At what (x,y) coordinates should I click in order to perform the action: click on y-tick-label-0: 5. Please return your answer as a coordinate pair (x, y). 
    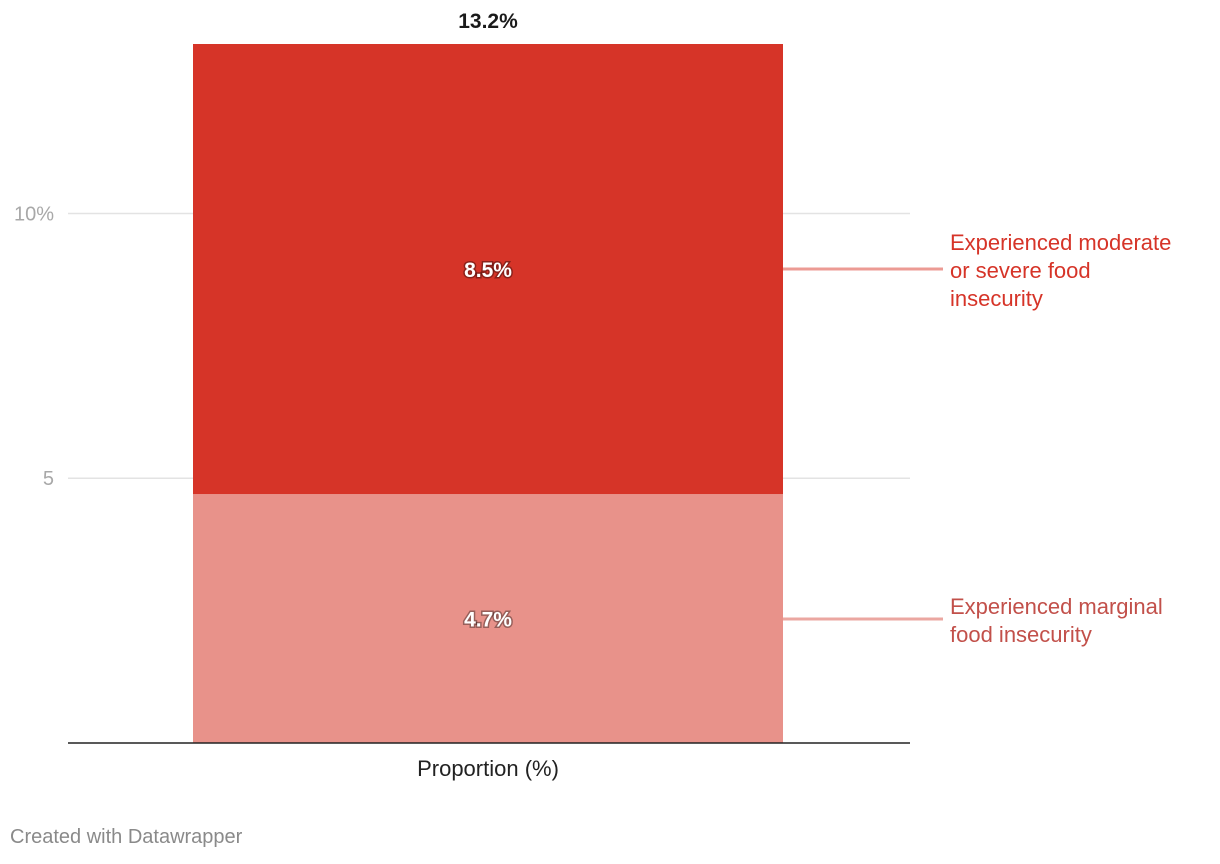
    Looking at the image, I should click on (48, 479).